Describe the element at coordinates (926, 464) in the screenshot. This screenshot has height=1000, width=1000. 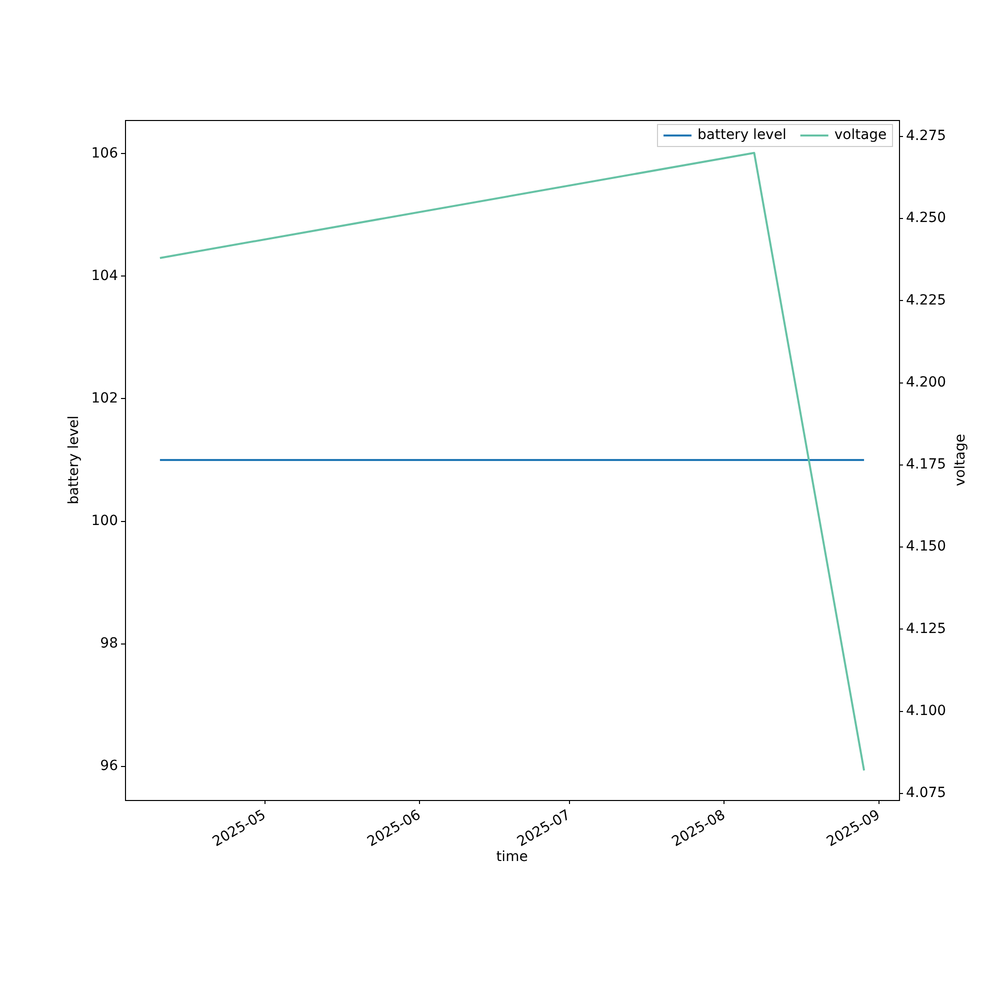
I see `y2-tick-label: 4.175` at that location.